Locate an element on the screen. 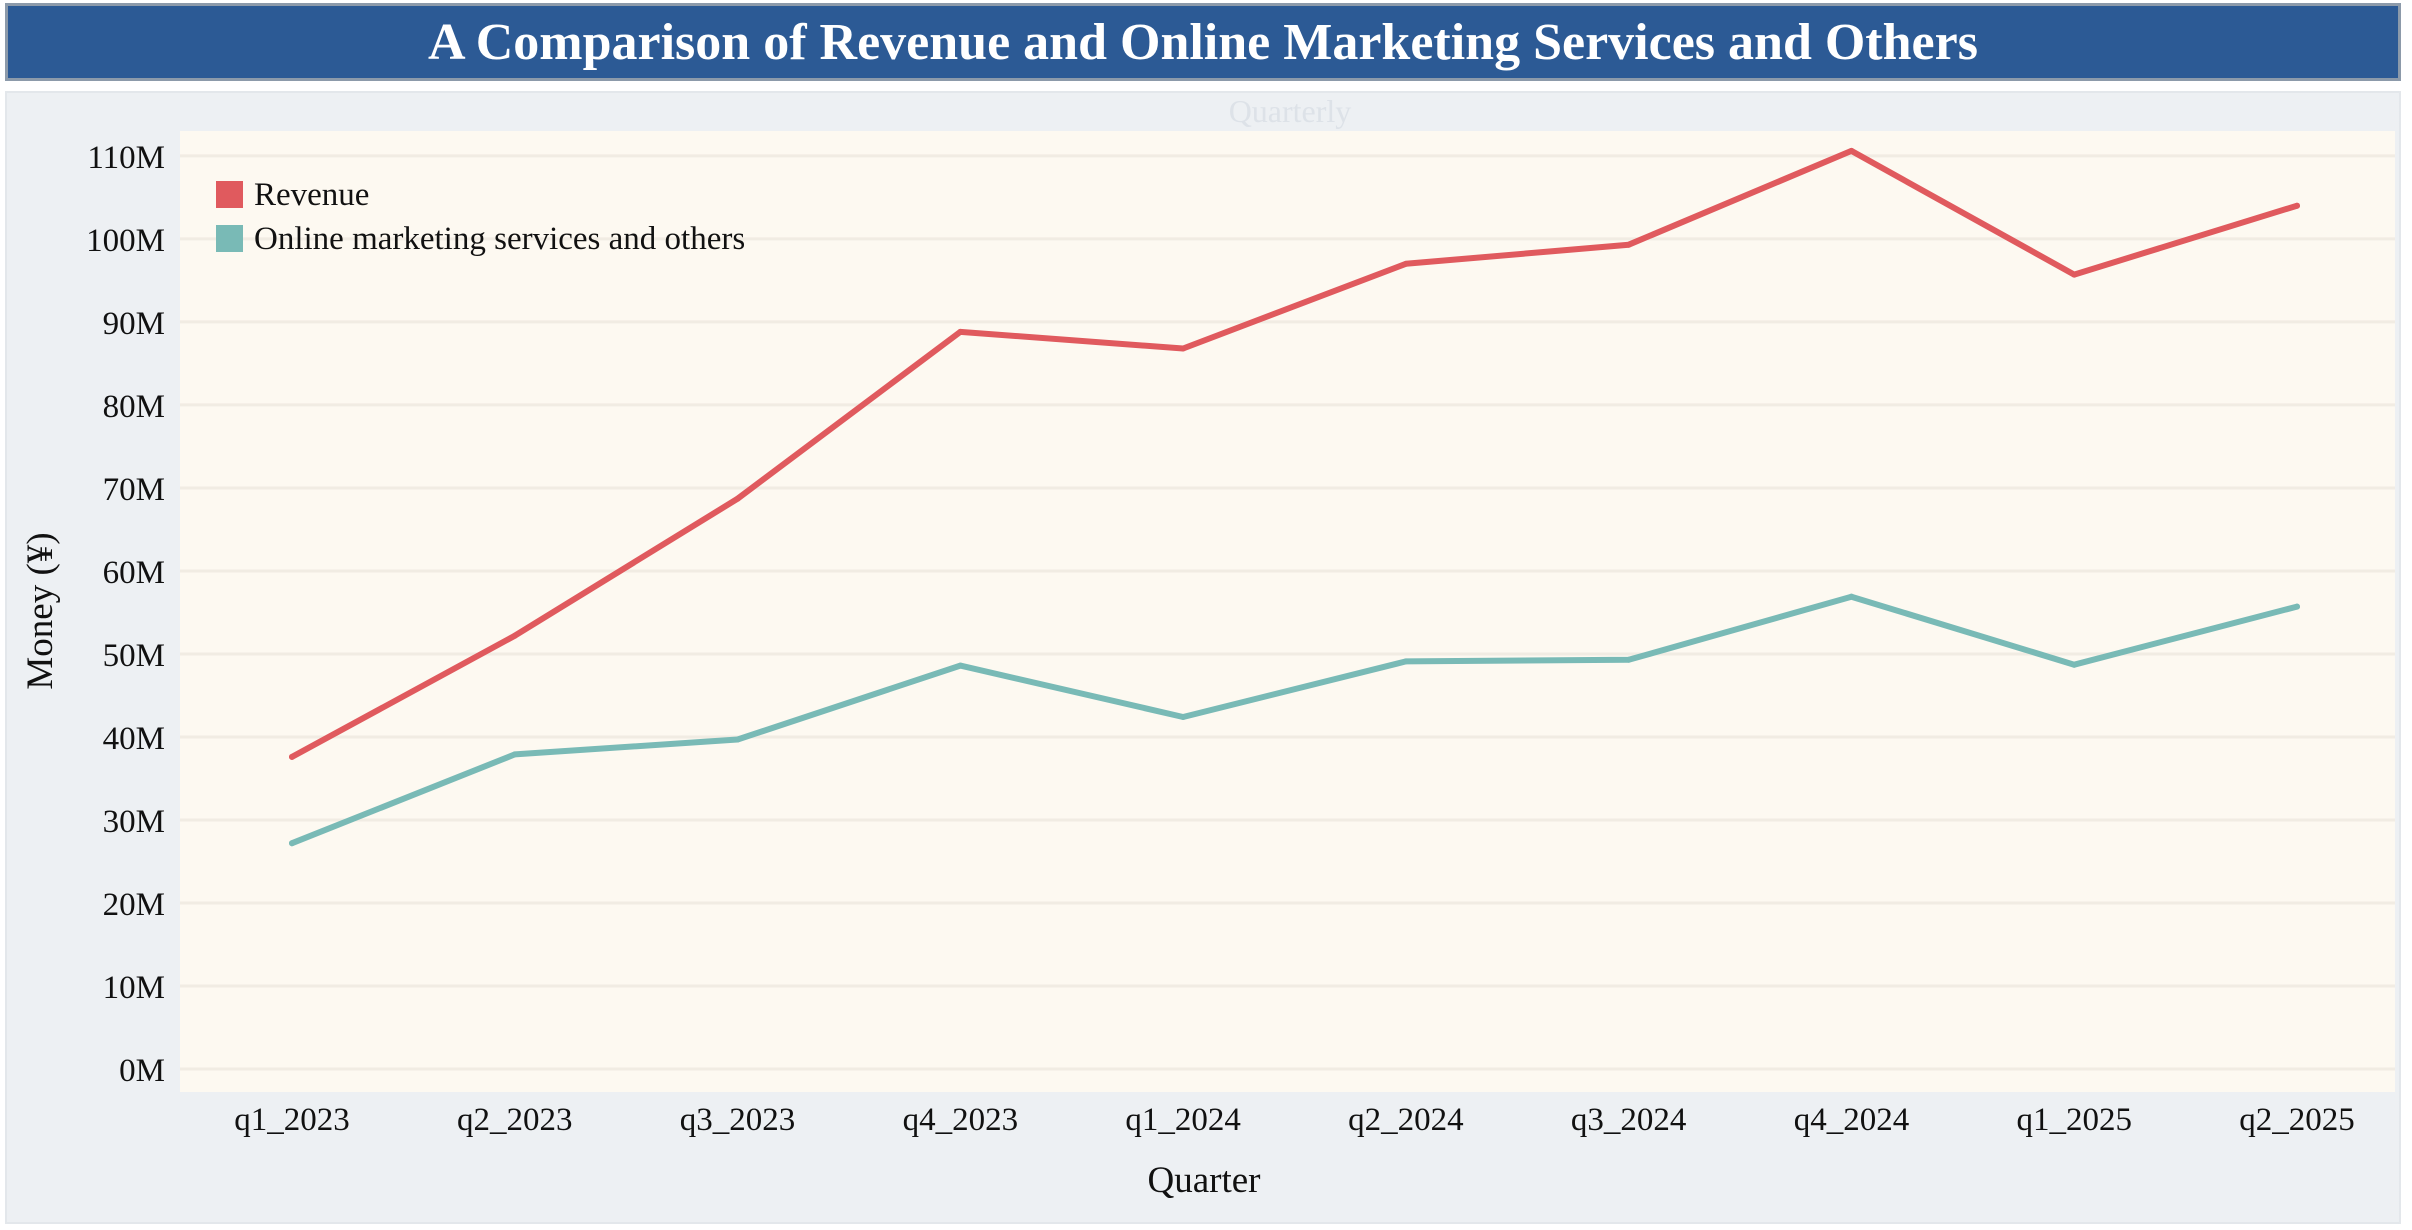  y-tick-label: 90M is located at coordinates (134, 324).